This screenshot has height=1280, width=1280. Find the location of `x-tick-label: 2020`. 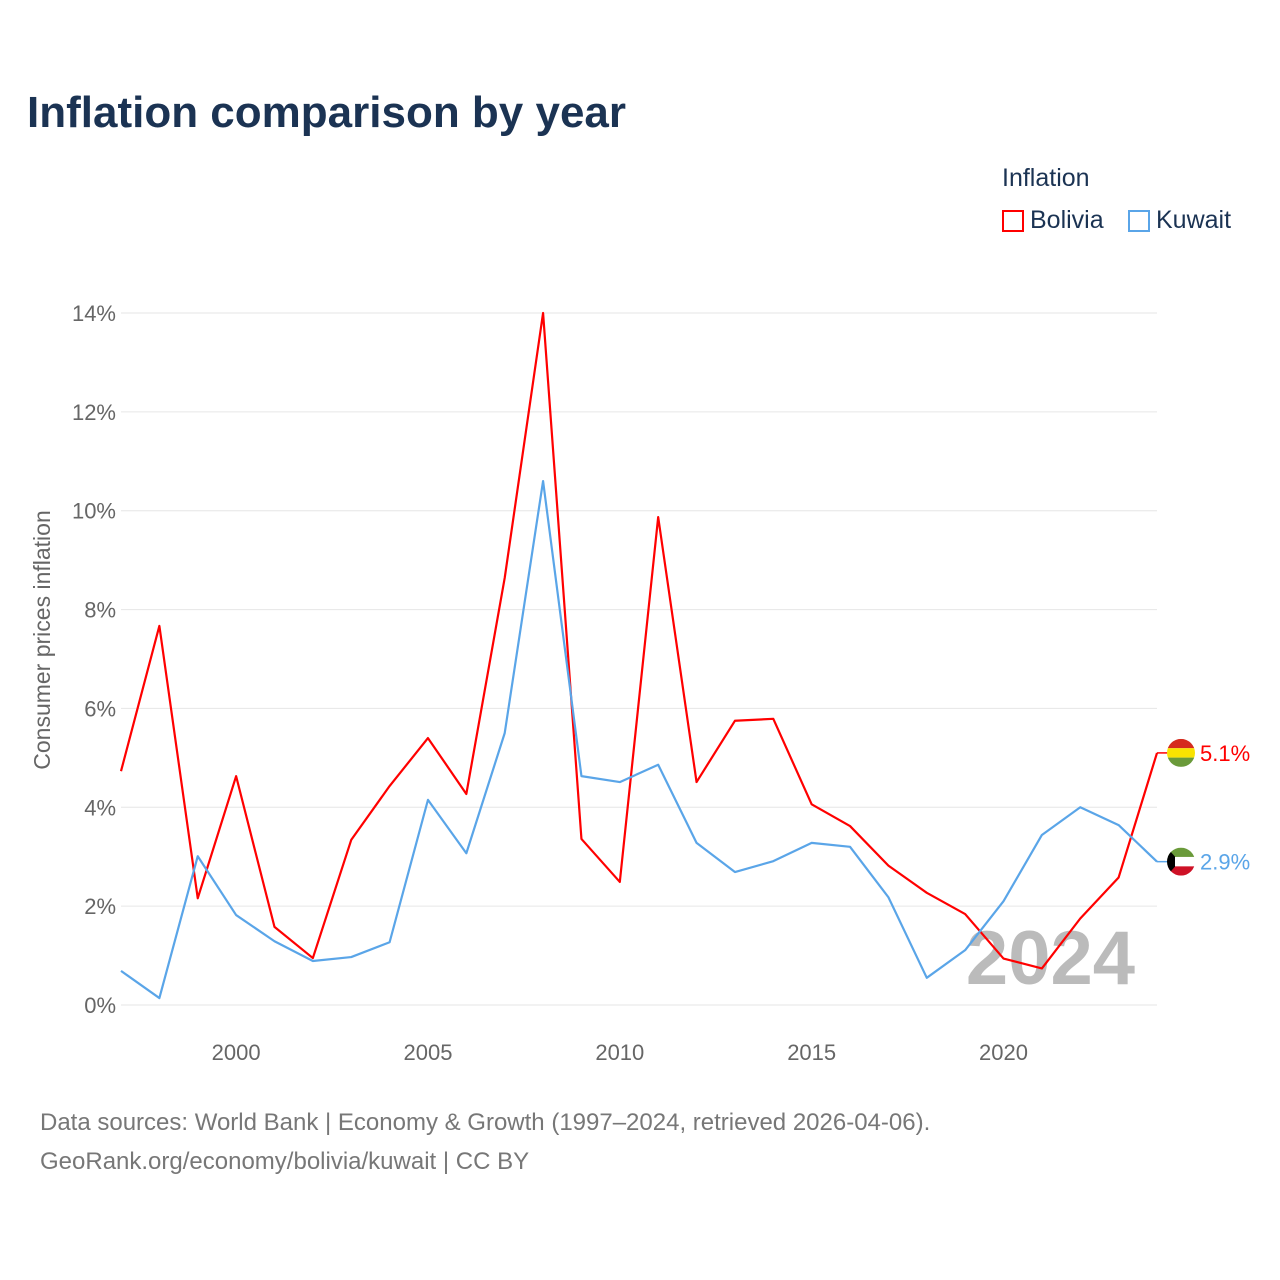

x-tick-label: 2020 is located at coordinates (1003, 1052).